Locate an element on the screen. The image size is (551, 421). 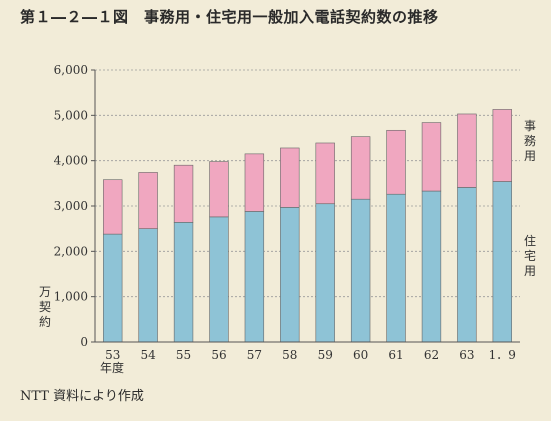
y-tick-label: 6,000 is located at coordinates (71, 70).